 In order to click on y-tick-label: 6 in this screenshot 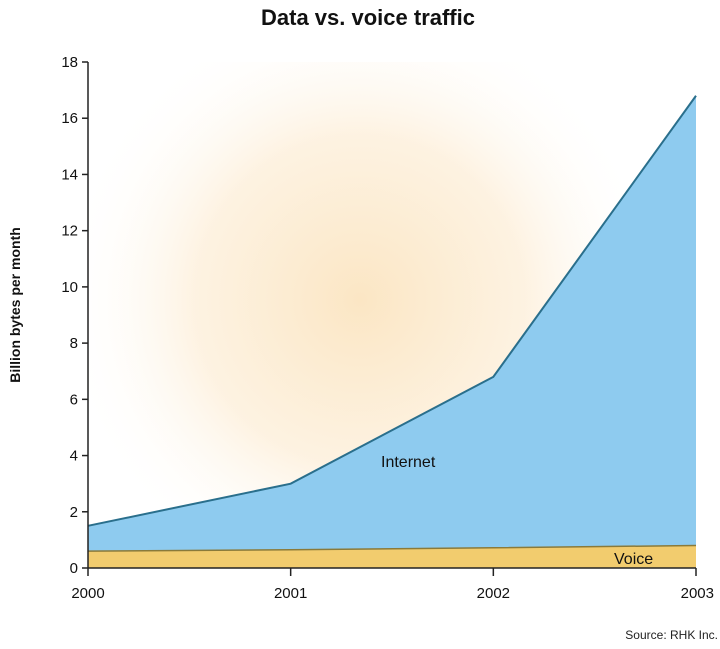, I will do `click(74, 399)`.